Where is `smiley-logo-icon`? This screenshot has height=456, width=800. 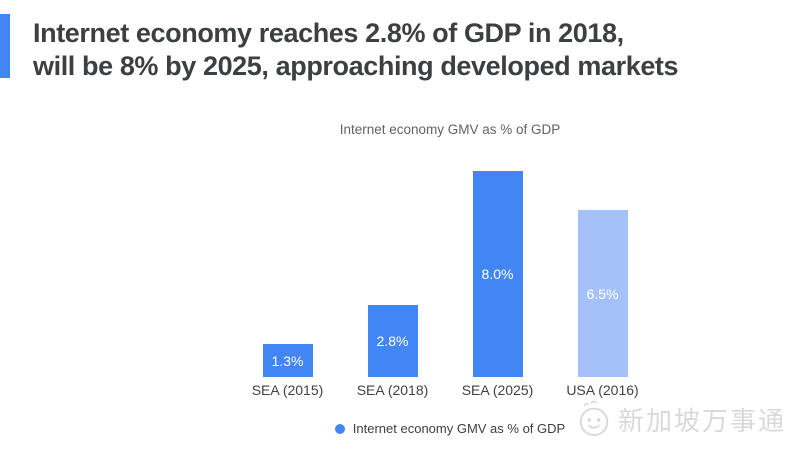 smiley-logo-icon is located at coordinates (594, 419).